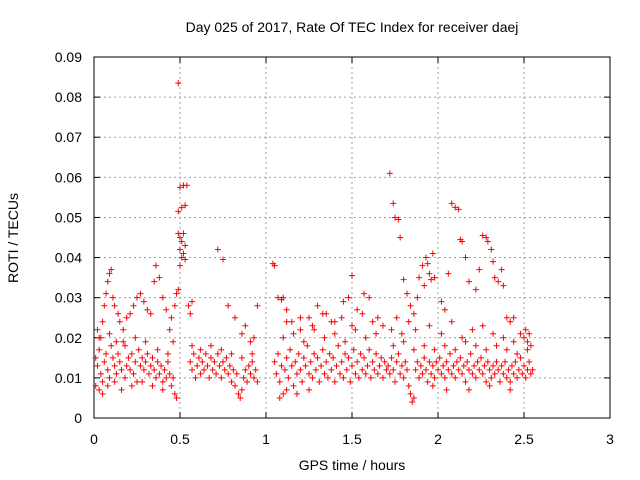 This screenshot has height=480, width=640. What do you see at coordinates (68, 177) in the screenshot?
I see `y-tick-label: 0.06` at bounding box center [68, 177].